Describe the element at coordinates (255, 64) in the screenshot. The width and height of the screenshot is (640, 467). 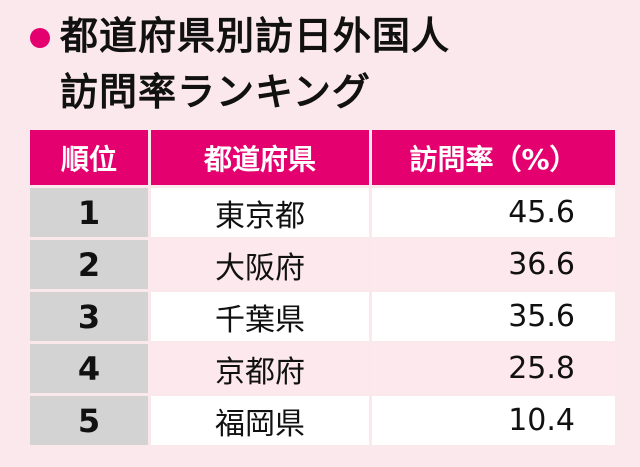
I see `title: 都道府県別訪日外国人 訪問率ランキング` at that location.